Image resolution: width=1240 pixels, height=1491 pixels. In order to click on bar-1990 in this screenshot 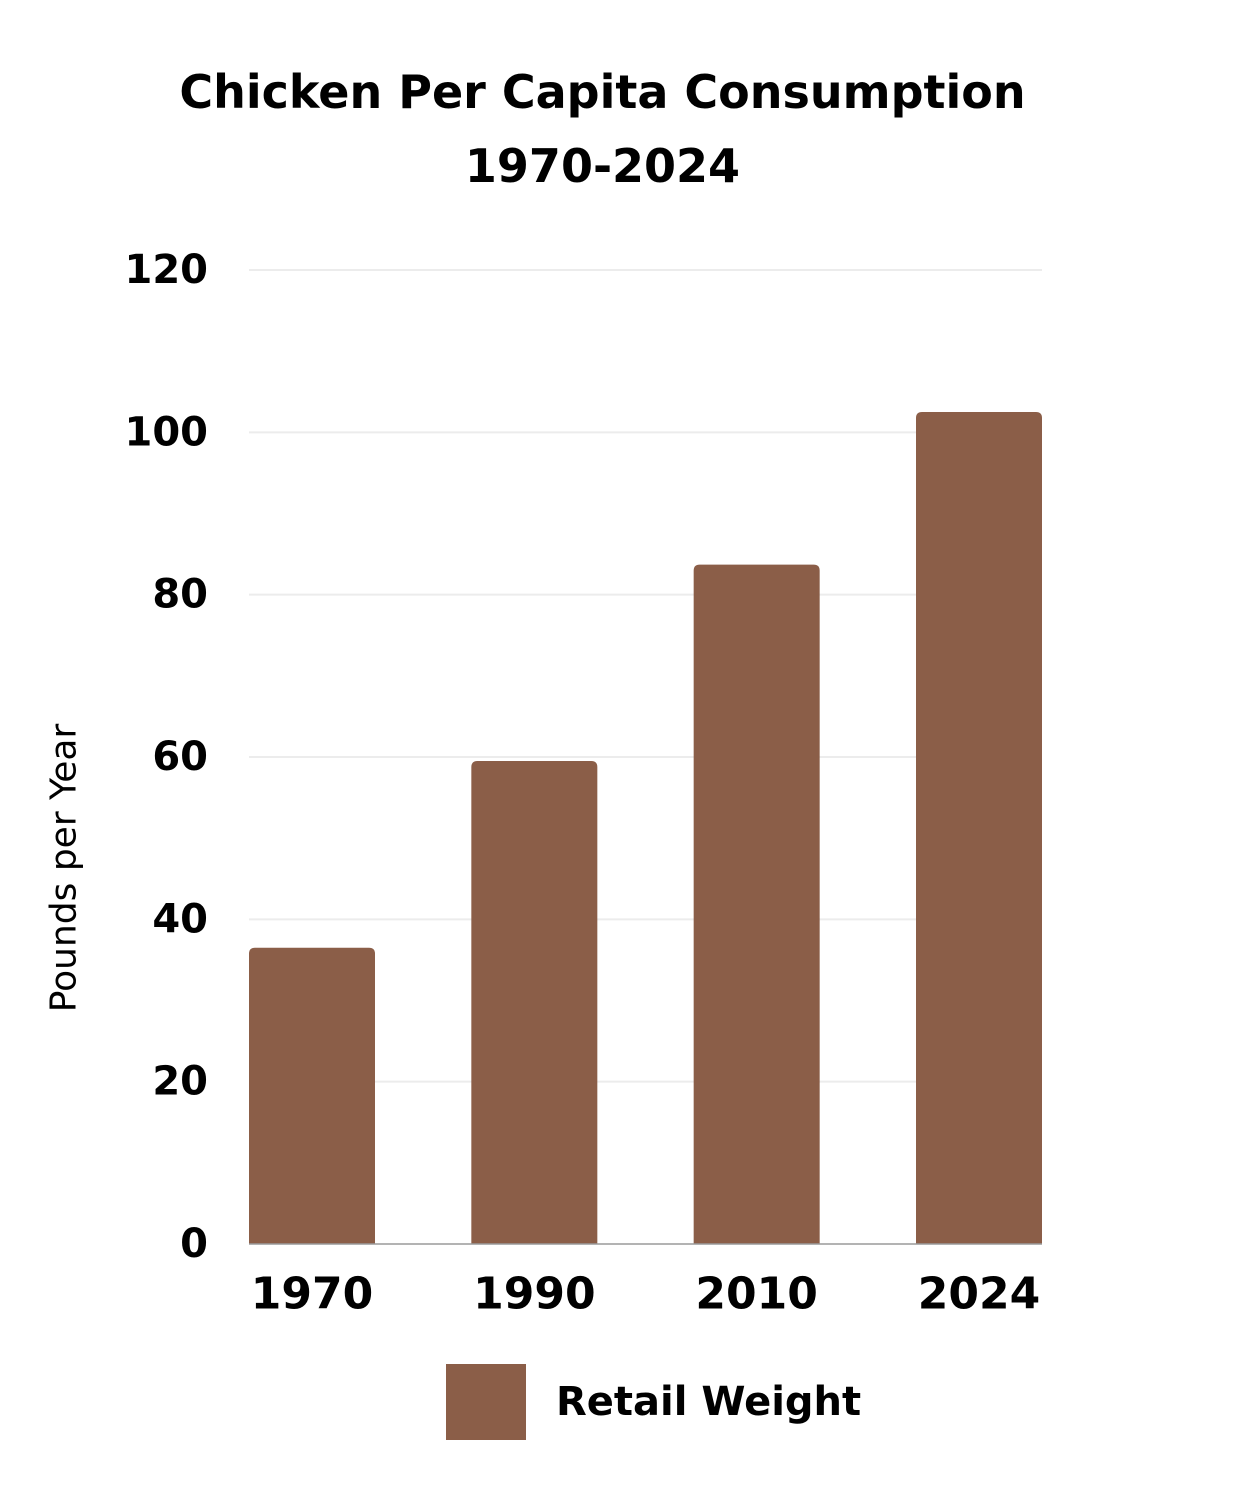, I will do `click(534, 1002)`.